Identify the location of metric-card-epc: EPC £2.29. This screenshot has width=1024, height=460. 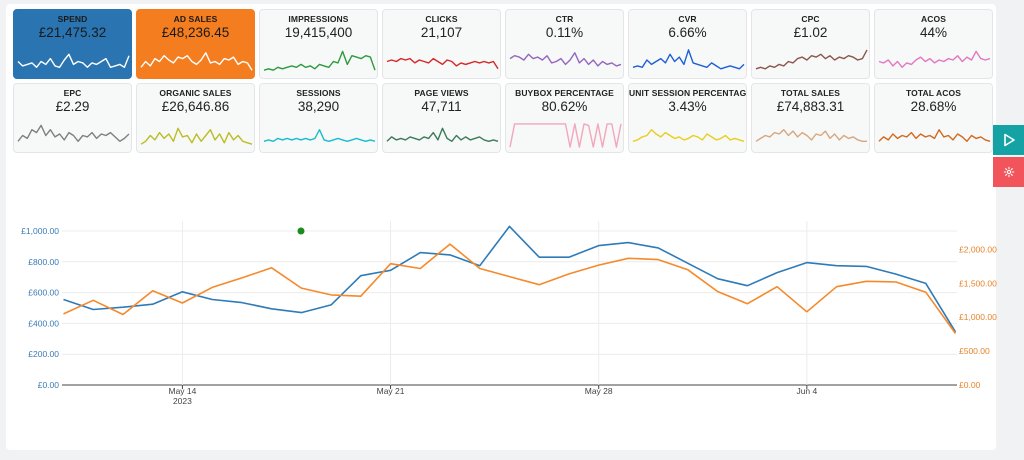
(72, 118).